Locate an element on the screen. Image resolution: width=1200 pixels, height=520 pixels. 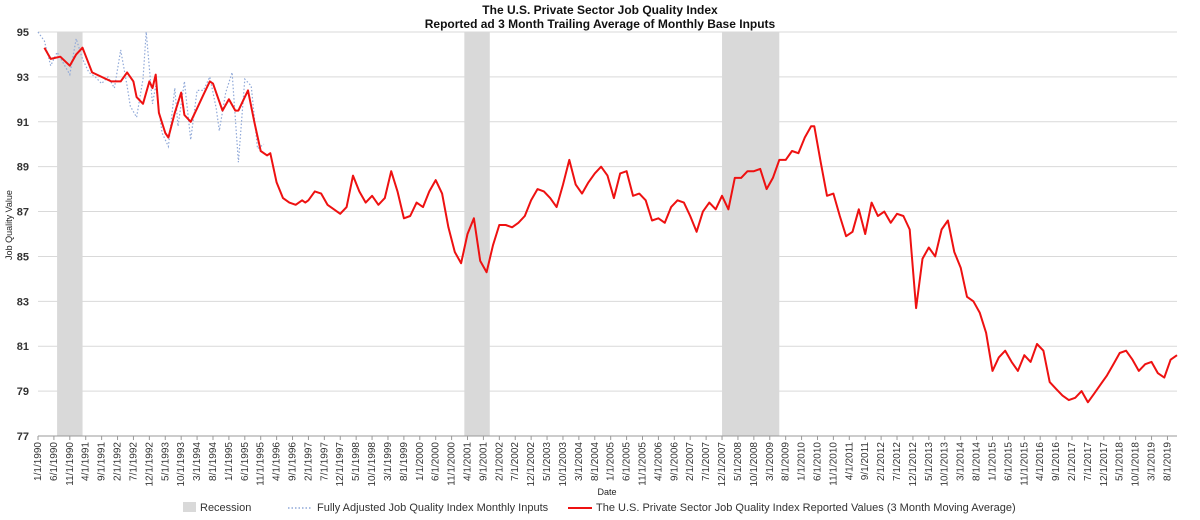
x-tick-label: 10/1/2008 is located at coordinates (754, 464).